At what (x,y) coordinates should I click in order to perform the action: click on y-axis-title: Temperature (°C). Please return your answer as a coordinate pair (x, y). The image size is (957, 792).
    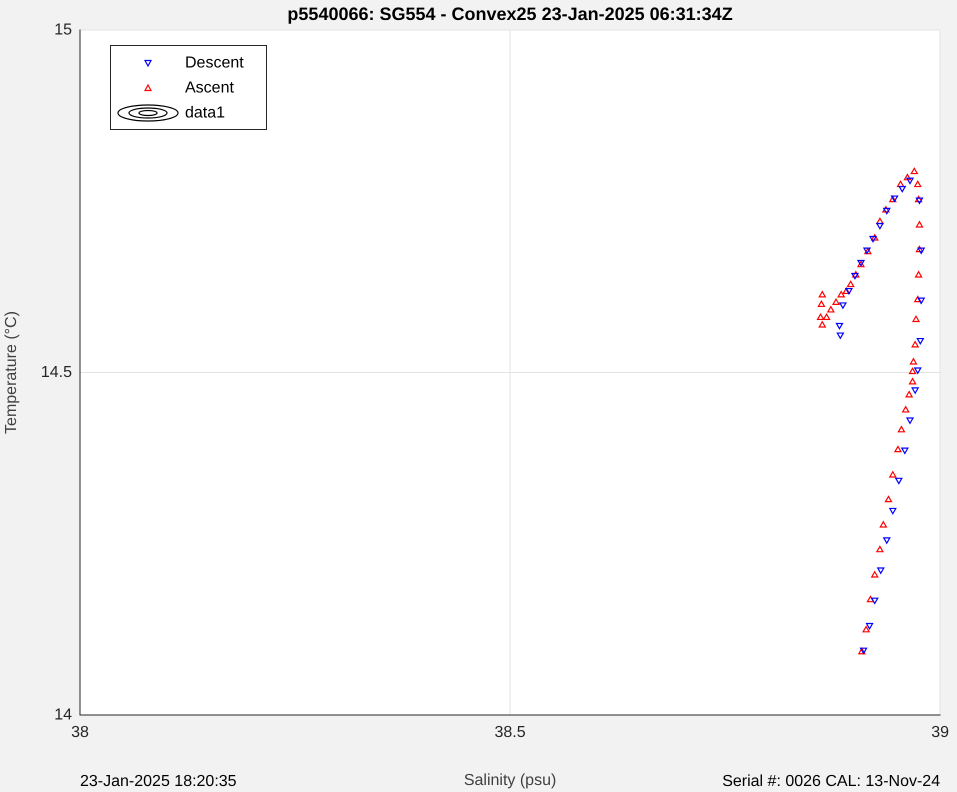
    Looking at the image, I should click on (11, 372).